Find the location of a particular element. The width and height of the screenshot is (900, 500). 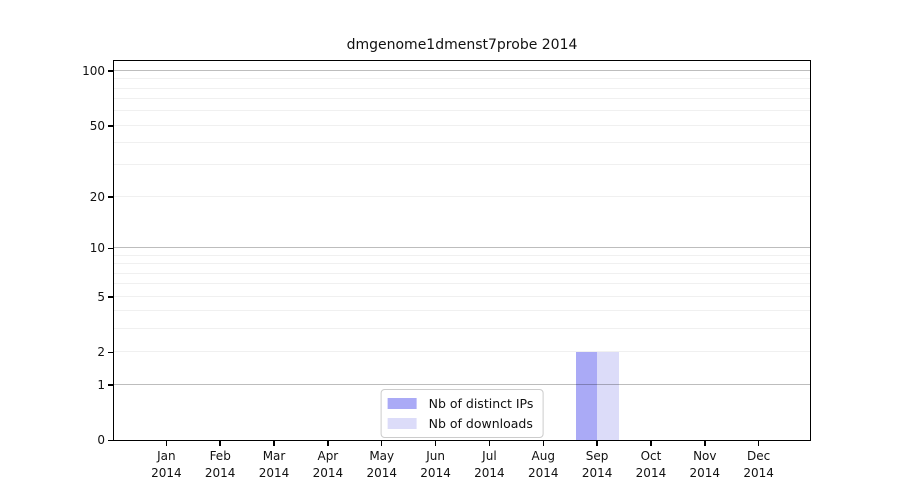

chart-title: dmgenome1dmenst7probe 2014 is located at coordinates (462, 45).